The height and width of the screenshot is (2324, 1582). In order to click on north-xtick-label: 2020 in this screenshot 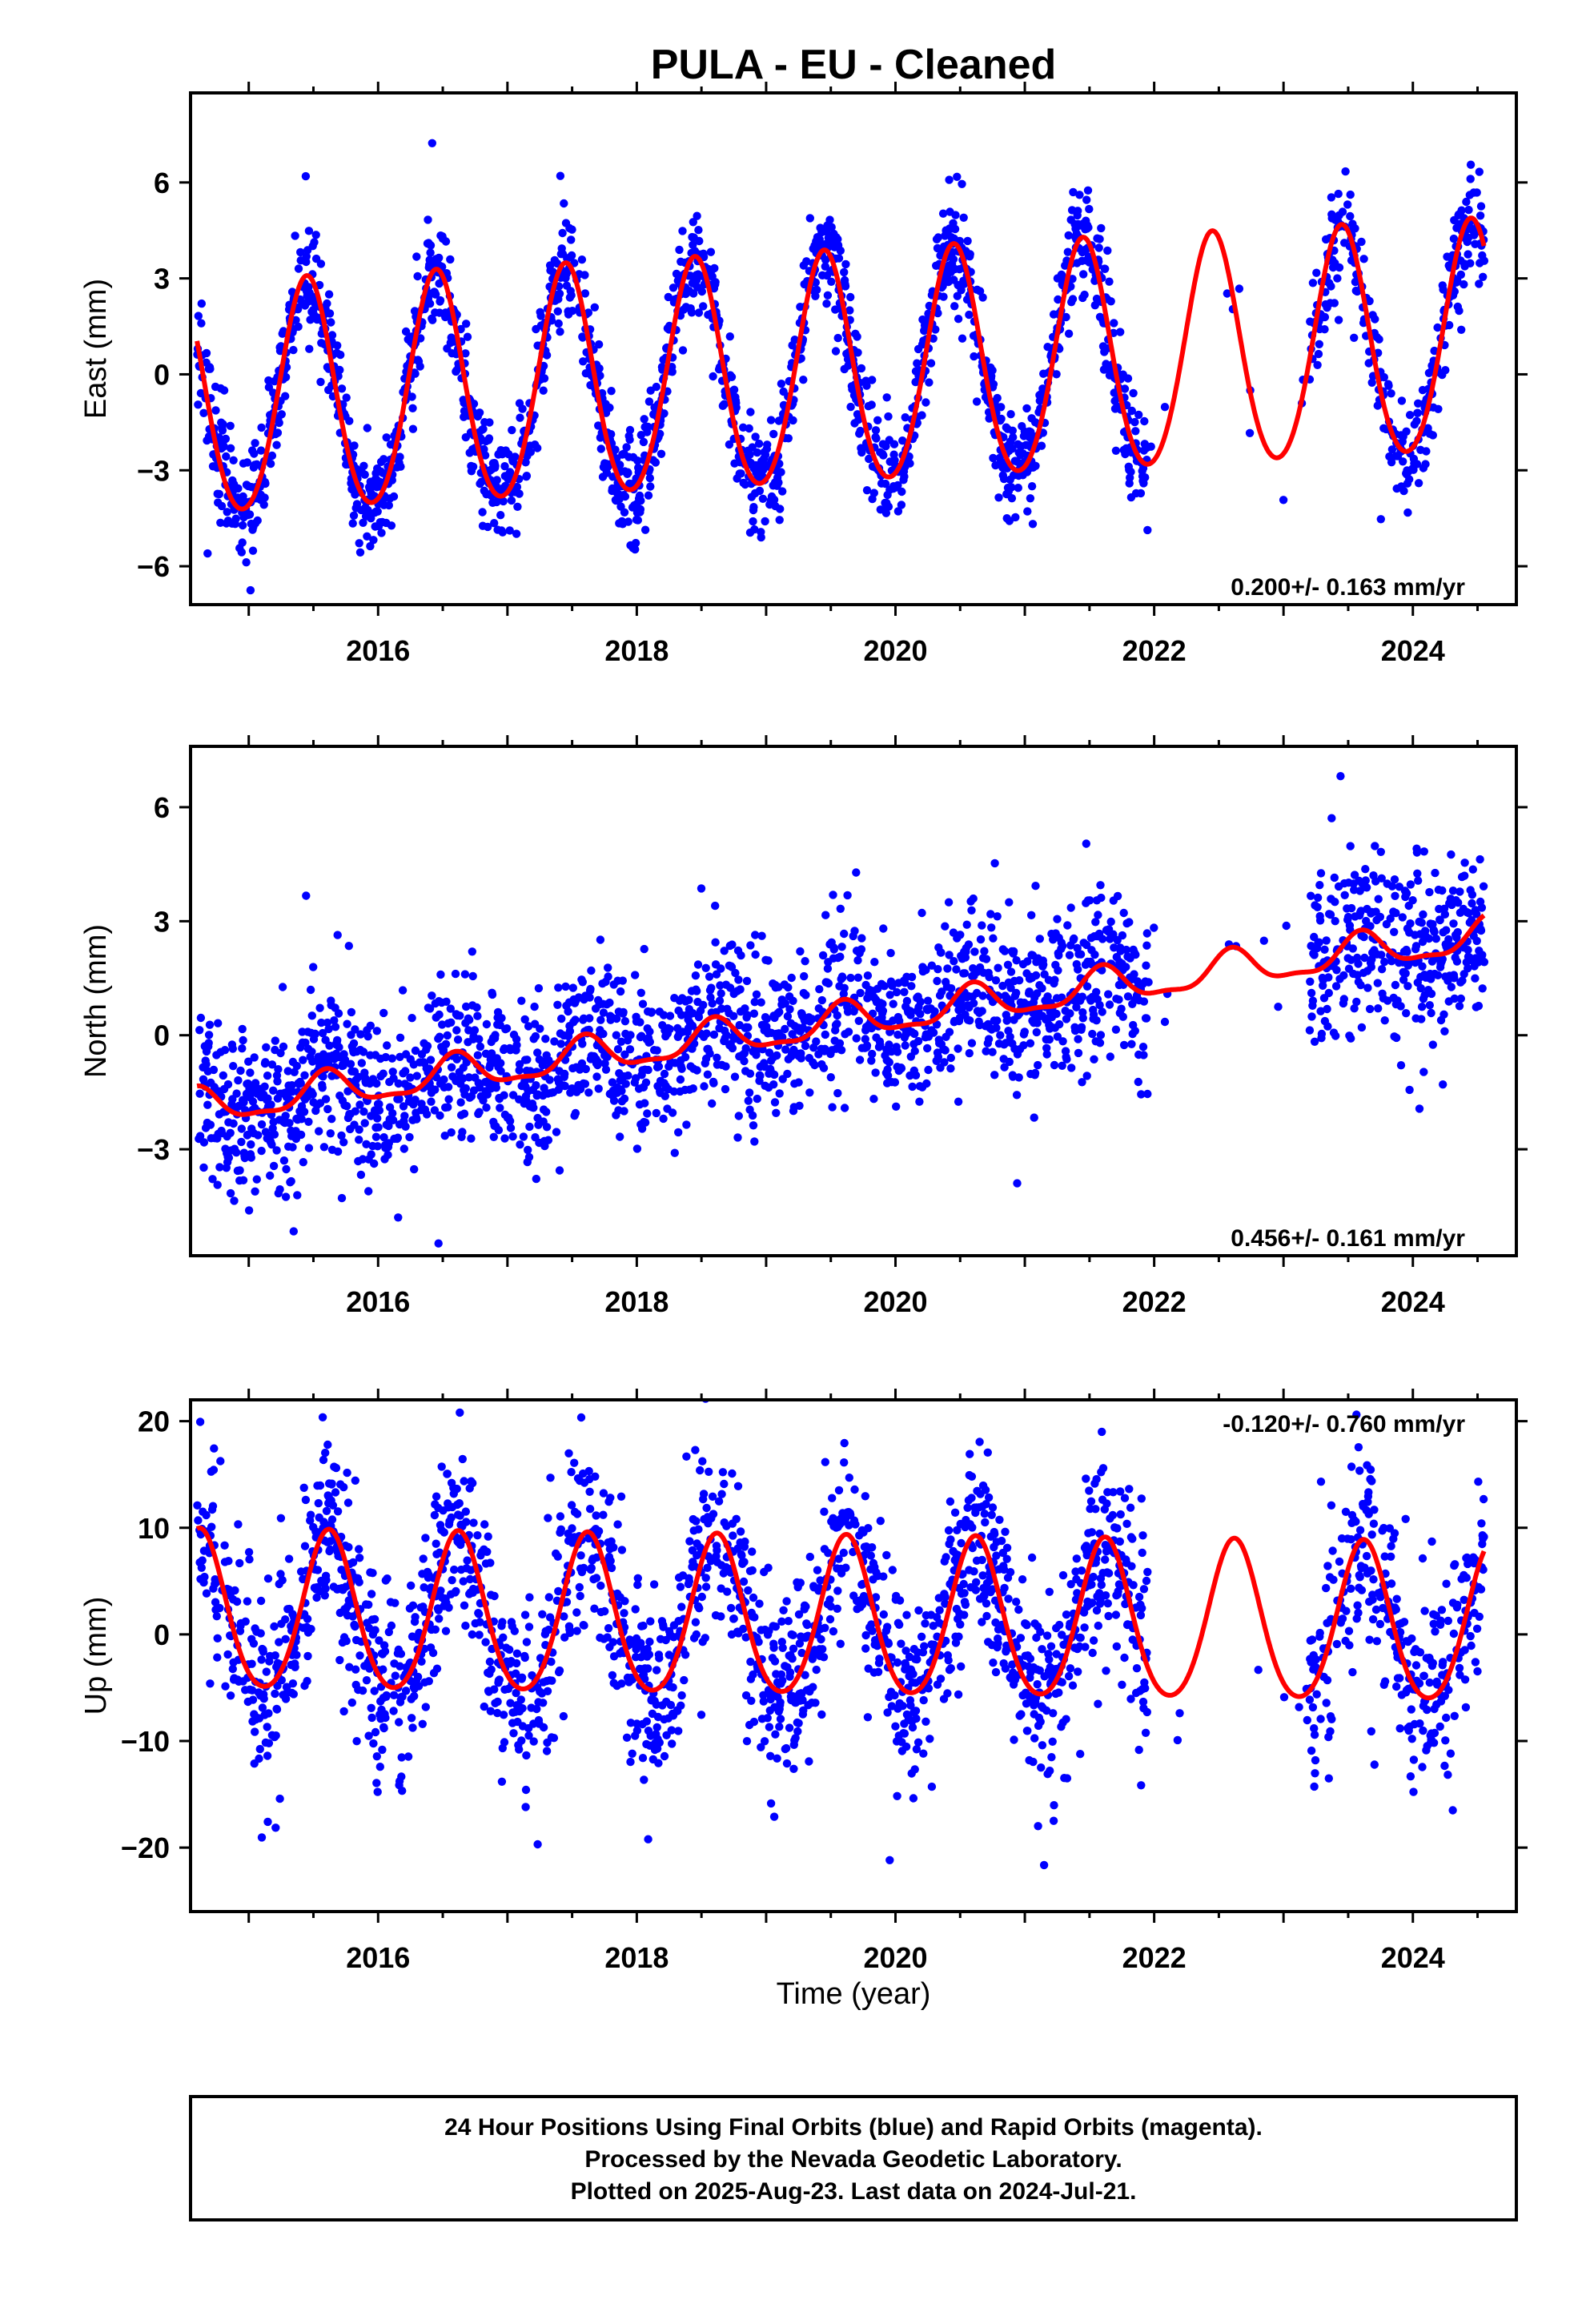, I will do `click(895, 1301)`.